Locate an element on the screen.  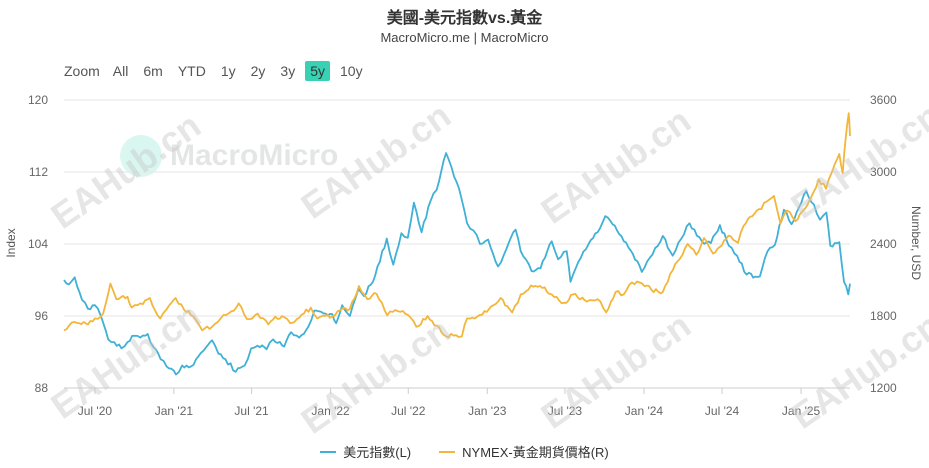
right-tick-label: 1800 is located at coordinates (883, 316).